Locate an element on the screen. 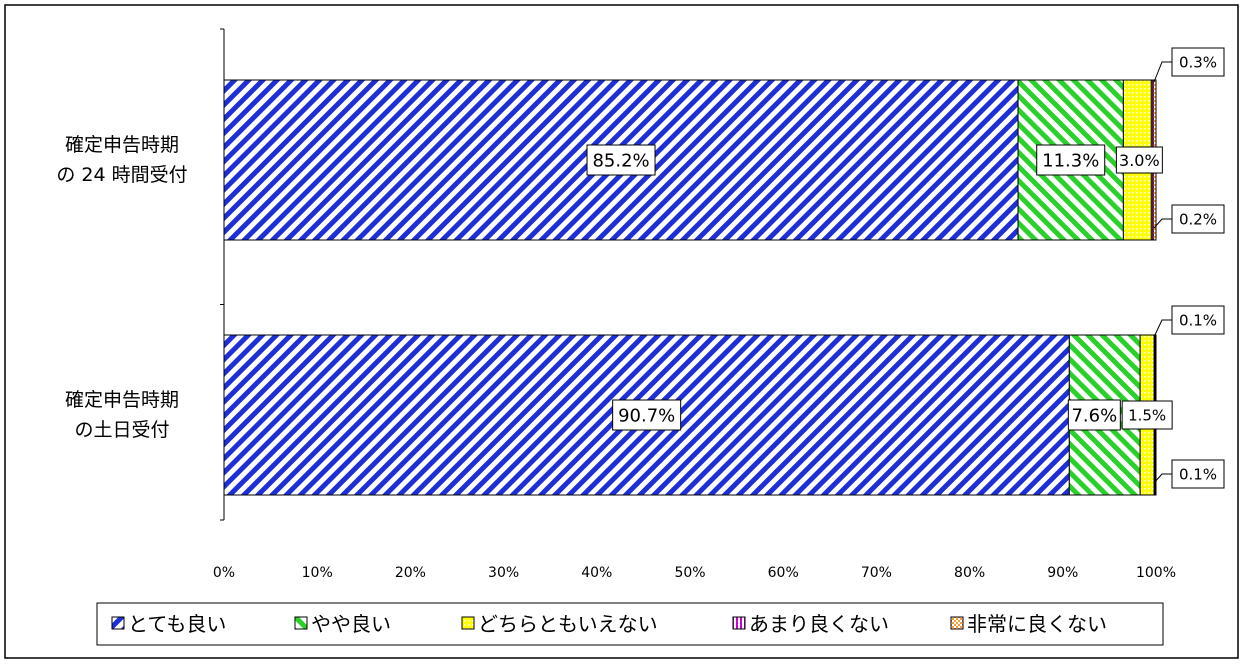  legend-label: 非常に良くない is located at coordinates (1037, 624).